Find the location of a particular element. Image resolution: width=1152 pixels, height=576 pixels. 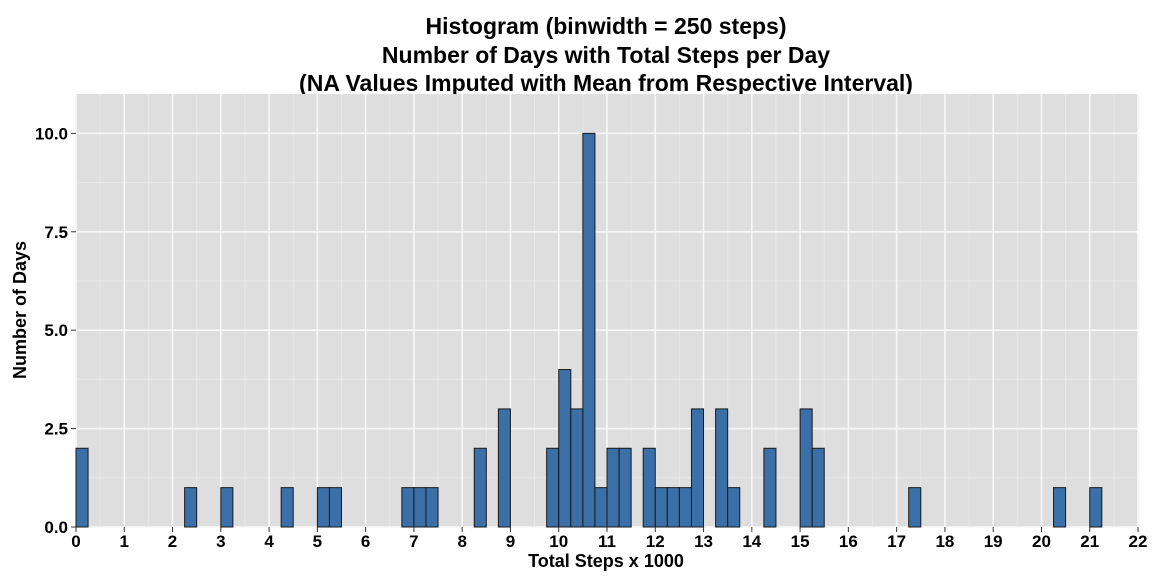

x-tick-label: 2 is located at coordinates (172, 541).